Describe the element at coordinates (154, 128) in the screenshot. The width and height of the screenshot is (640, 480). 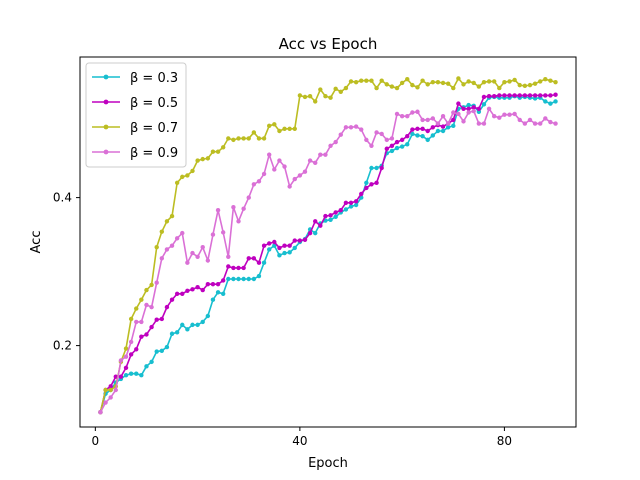
I see `legend-label: β = 0.7` at that location.